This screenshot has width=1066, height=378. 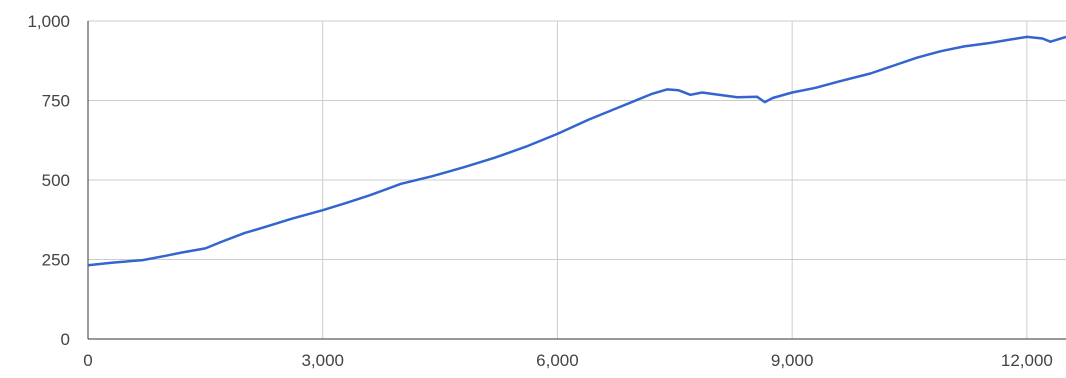 What do you see at coordinates (1027, 360) in the screenshot?
I see `x-tick-label: 12,000` at bounding box center [1027, 360].